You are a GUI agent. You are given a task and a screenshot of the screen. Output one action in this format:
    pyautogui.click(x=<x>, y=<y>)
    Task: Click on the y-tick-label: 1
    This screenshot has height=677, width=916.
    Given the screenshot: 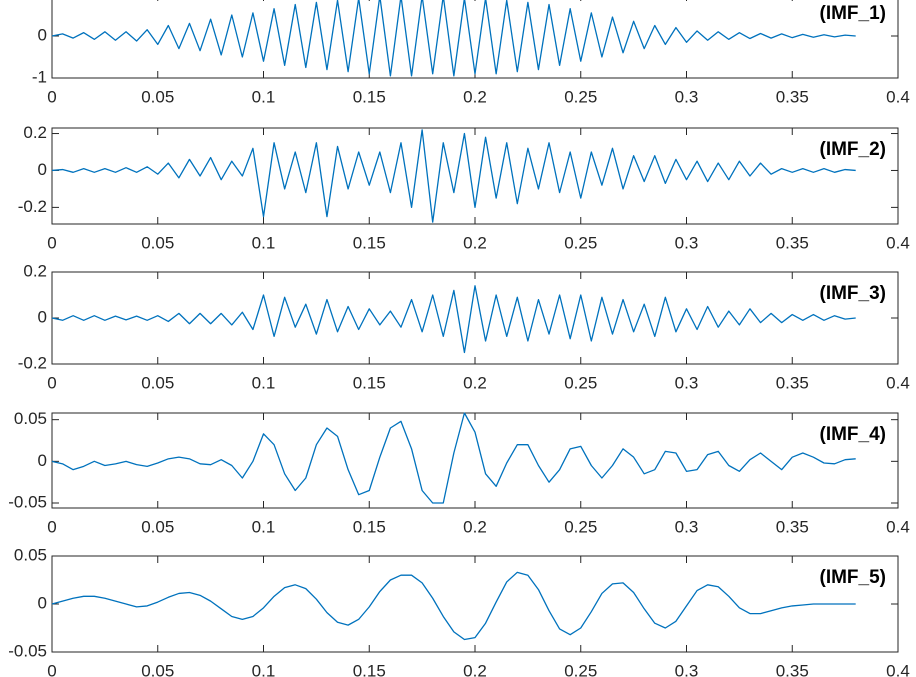 What is the action you would take?
    pyautogui.click(x=42, y=1)
    